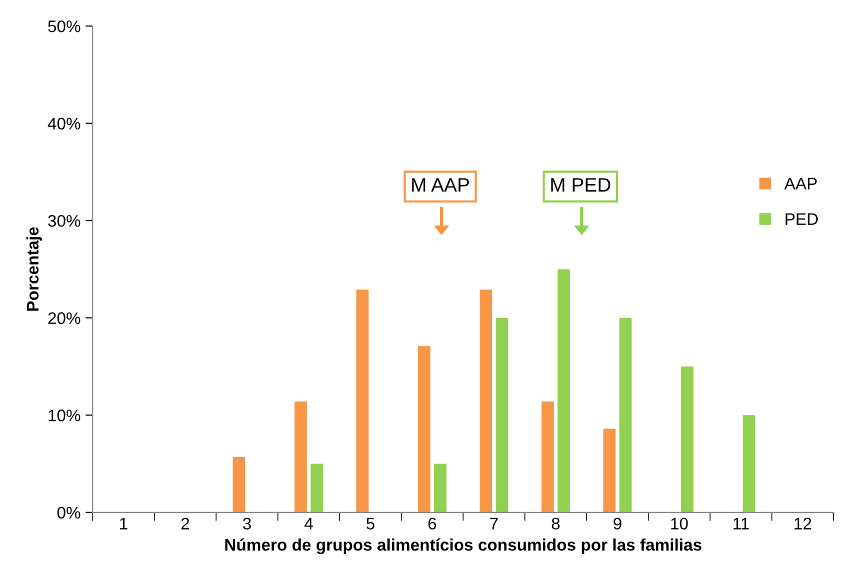 The height and width of the screenshot is (579, 842). I want to click on y-tick-label: 10%, so click(64, 416).